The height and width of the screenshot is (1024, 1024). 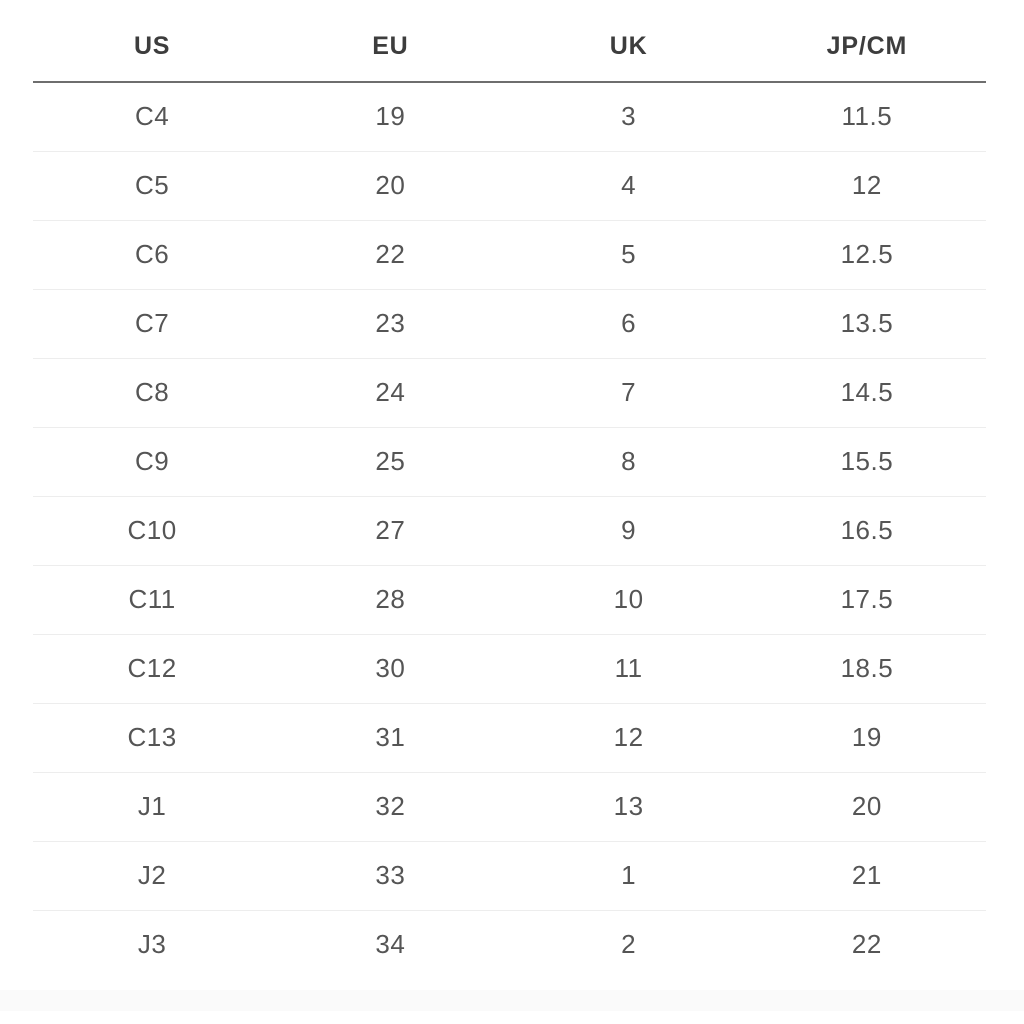 I want to click on cell-us: C7, so click(x=152, y=324).